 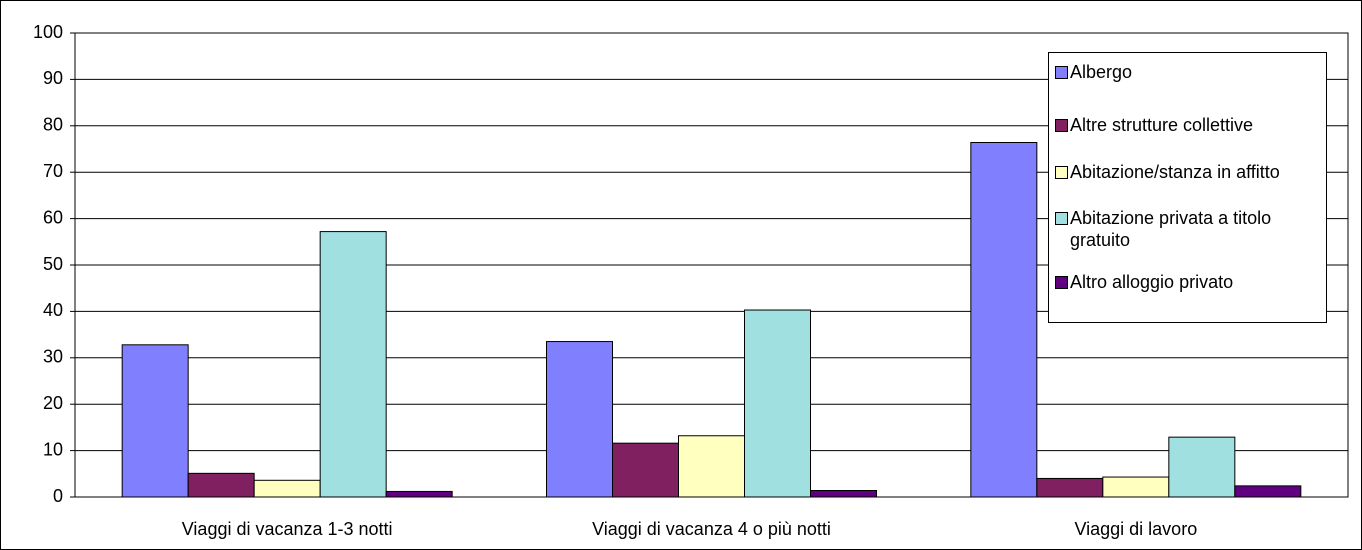 What do you see at coordinates (1171, 229) in the screenshot?
I see `legend-label: Abitazione privata a titolo gratuito` at bounding box center [1171, 229].